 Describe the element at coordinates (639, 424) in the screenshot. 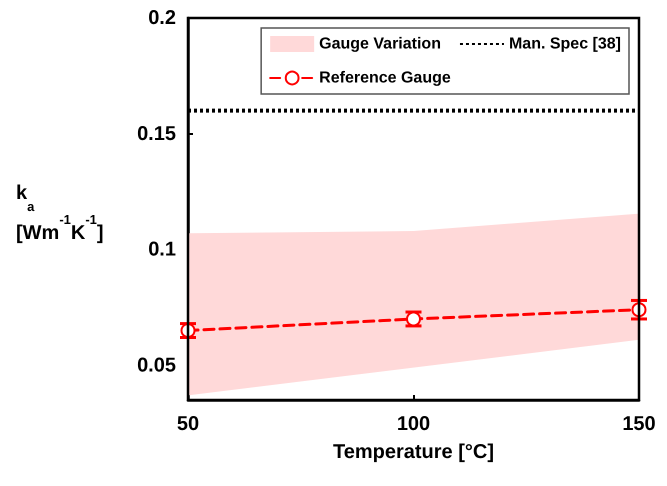

I see `x-tick-label: 150` at that location.